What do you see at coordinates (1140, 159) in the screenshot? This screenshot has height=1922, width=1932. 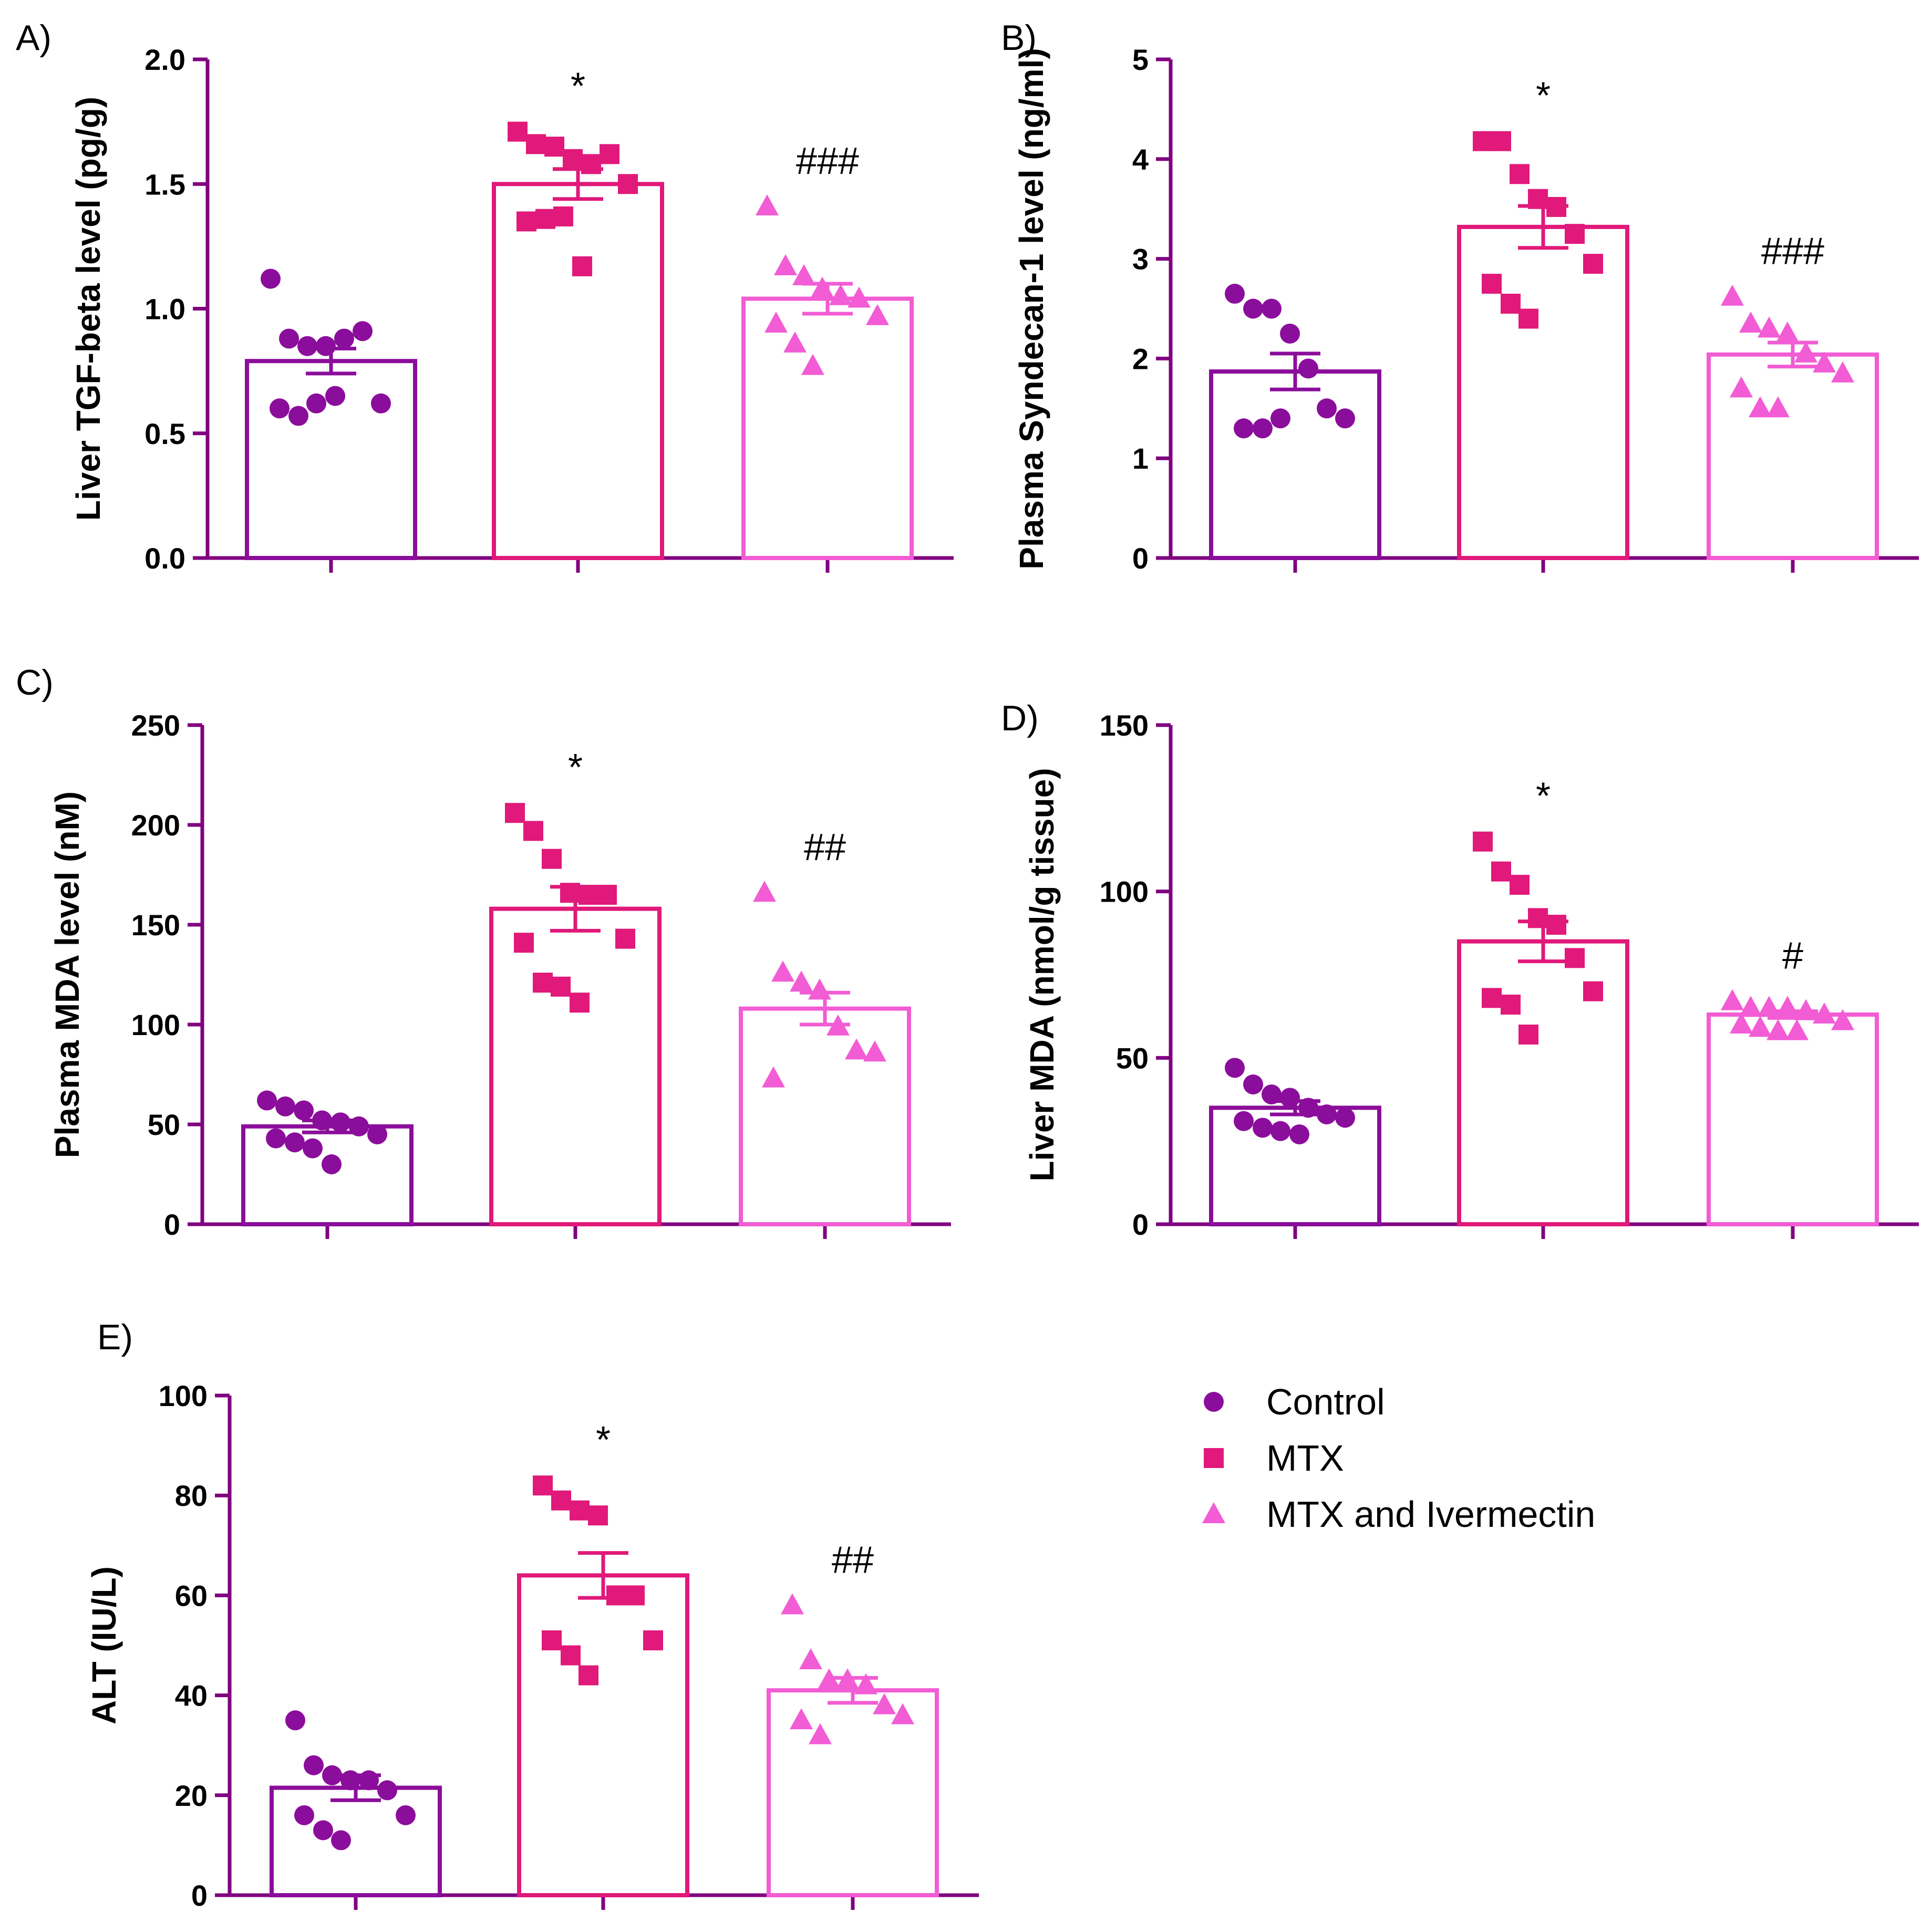 I see `y-tick-label: 4` at bounding box center [1140, 159].